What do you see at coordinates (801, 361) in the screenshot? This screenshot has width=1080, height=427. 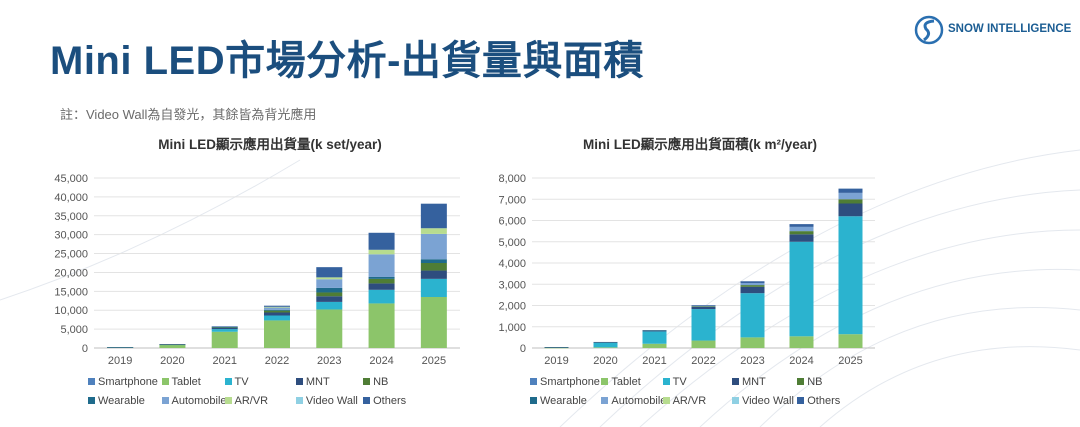 I see `x-tick-label: 2024` at bounding box center [801, 361].